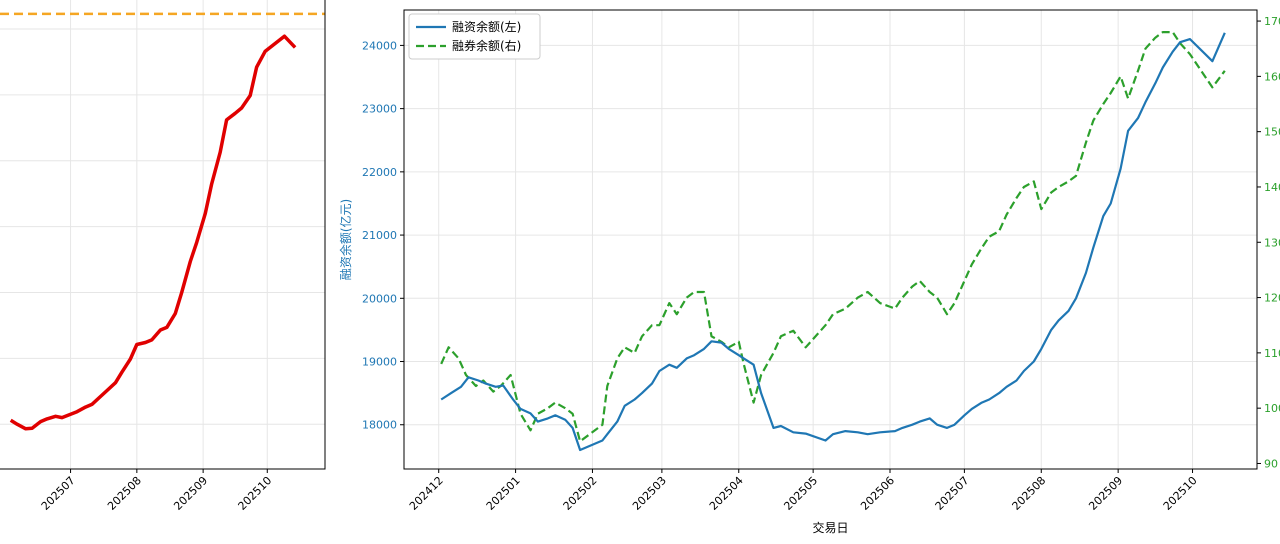 The height and width of the screenshot is (544, 1280). I want to click on right-y-tick-label: 140, so click(1272, 187).